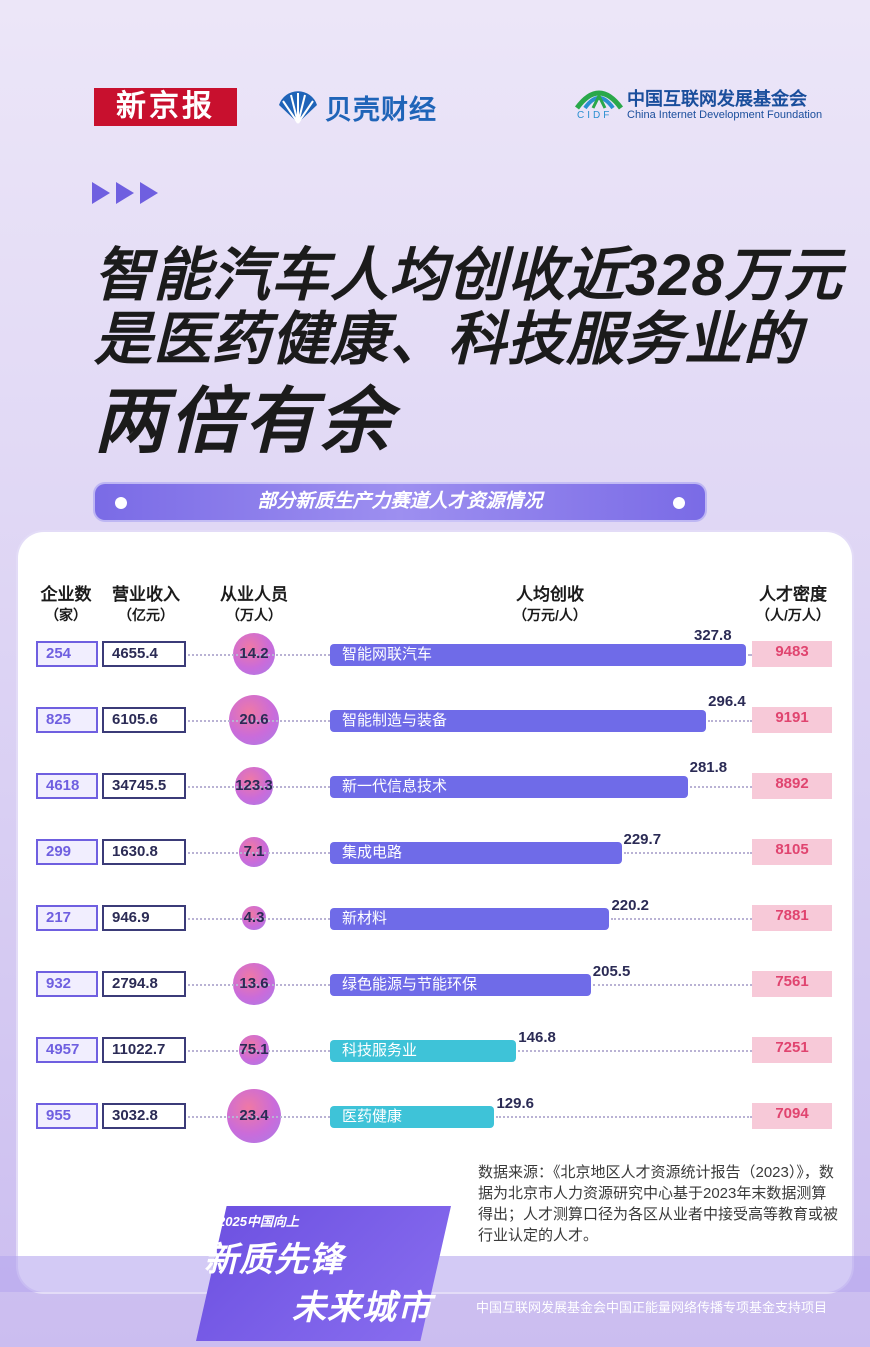 This screenshot has height=1347, width=870. What do you see at coordinates (387, 654) in the screenshot?
I see `sector-label: 智能网联汽车` at bounding box center [387, 654].